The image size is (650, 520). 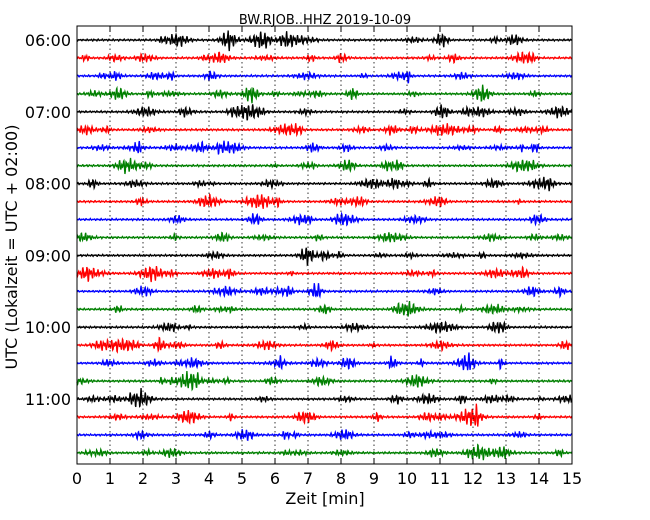 I want to click on x-tick-label: 11, so click(x=440, y=478).